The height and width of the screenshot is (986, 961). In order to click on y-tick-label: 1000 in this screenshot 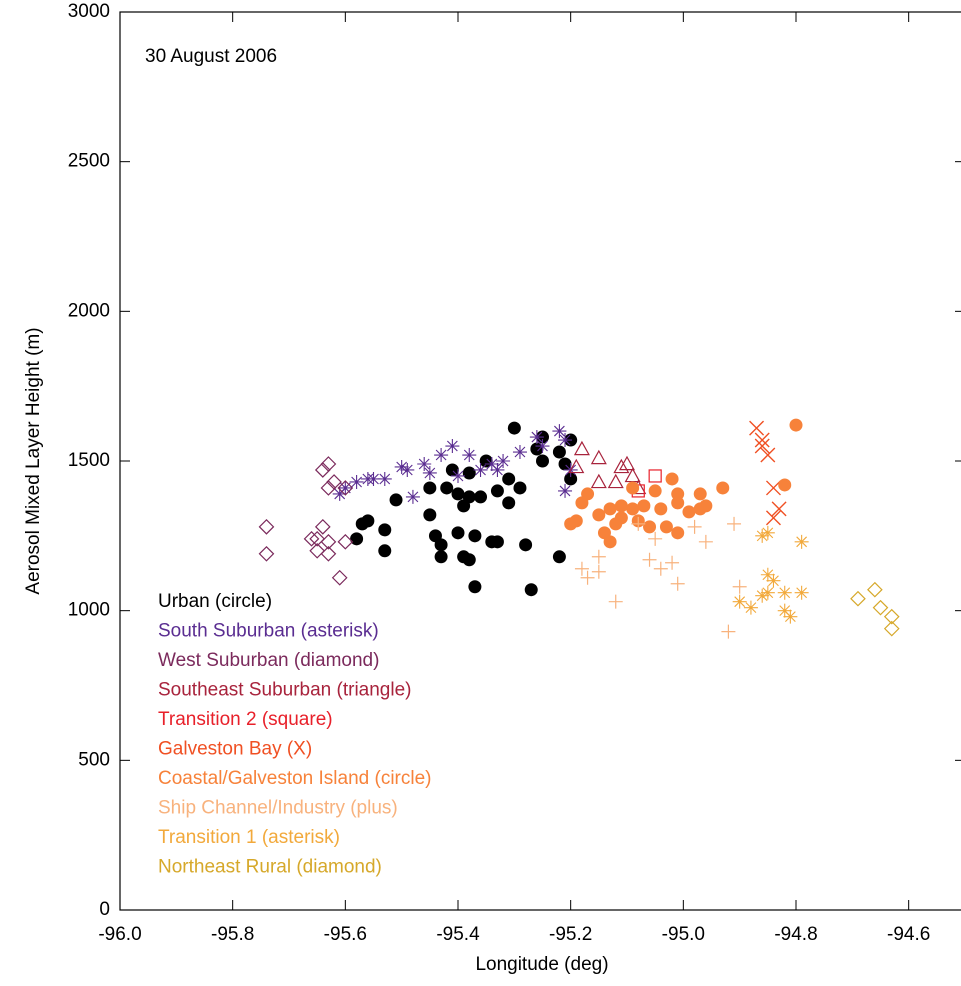, I will do `click(89, 610)`.